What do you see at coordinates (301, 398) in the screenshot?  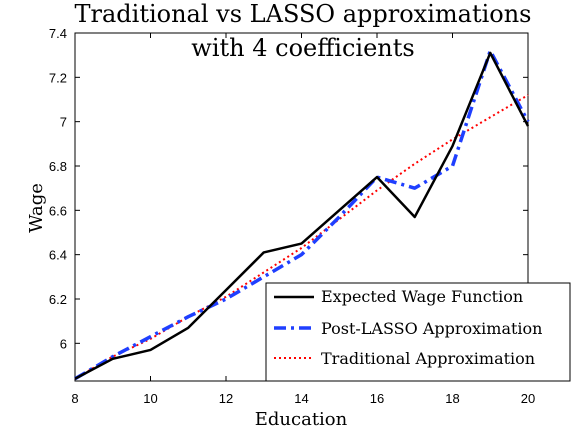 I see `x-tick-label-14: 14` at bounding box center [301, 398].